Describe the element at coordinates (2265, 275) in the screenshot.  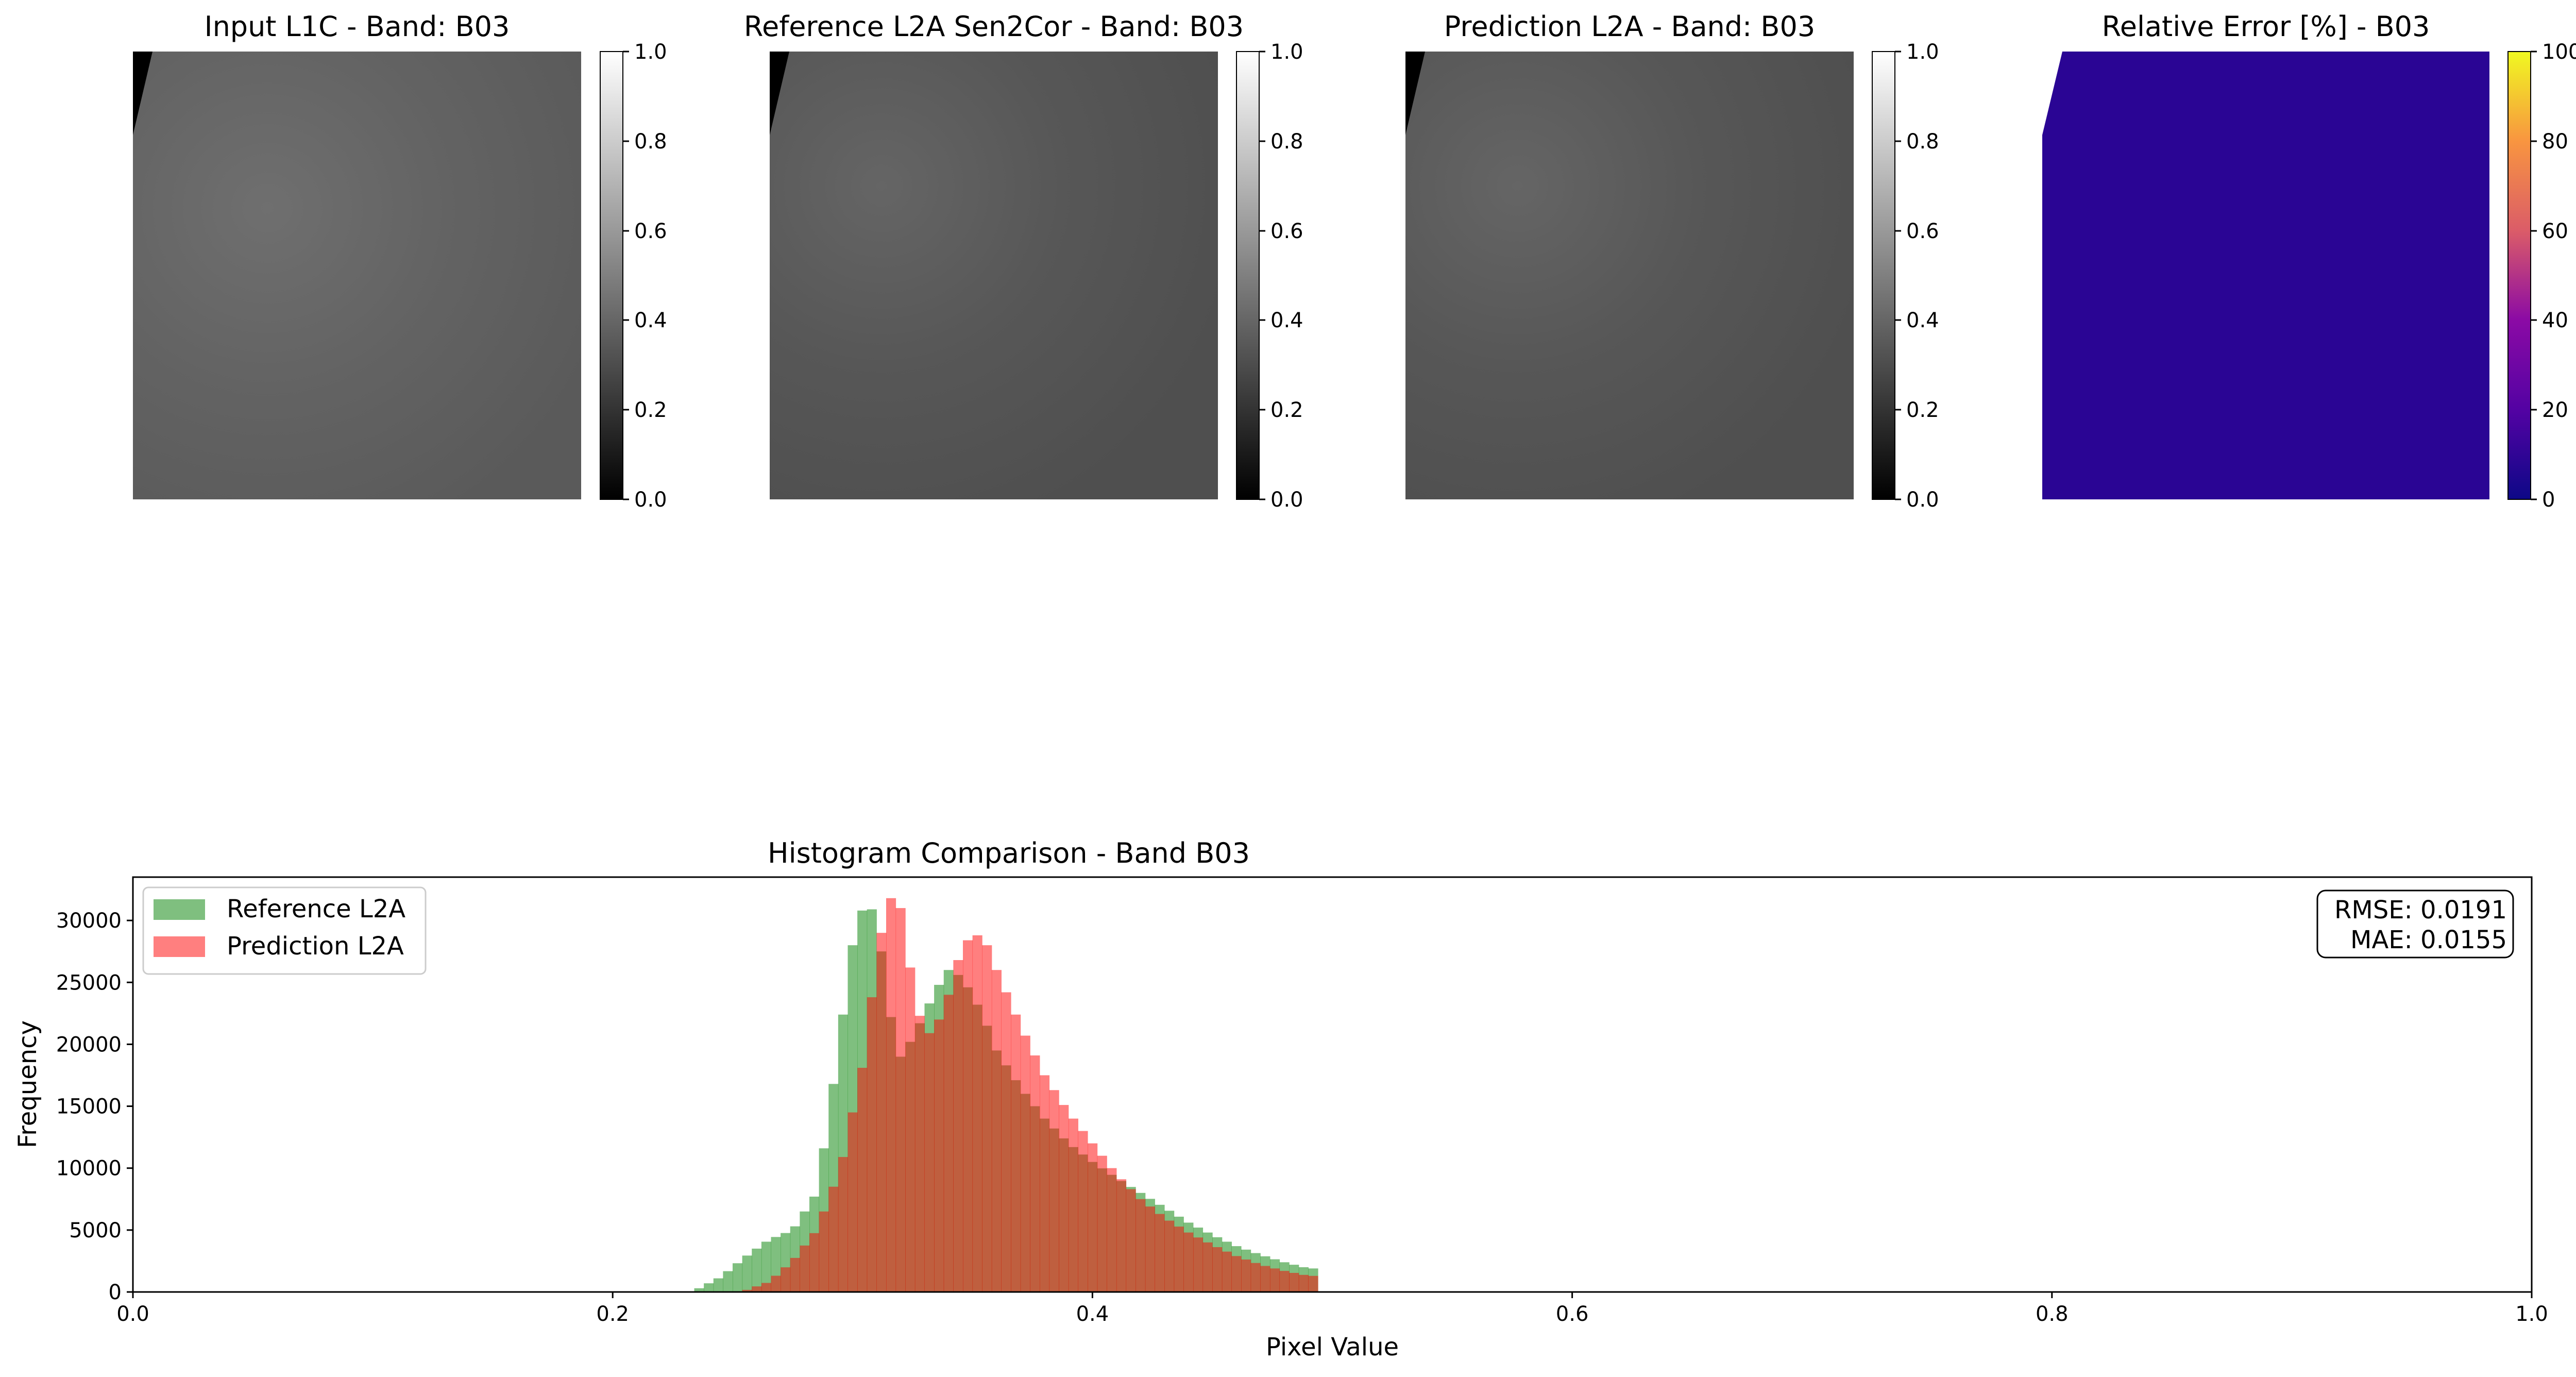
I see `error-map` at that location.